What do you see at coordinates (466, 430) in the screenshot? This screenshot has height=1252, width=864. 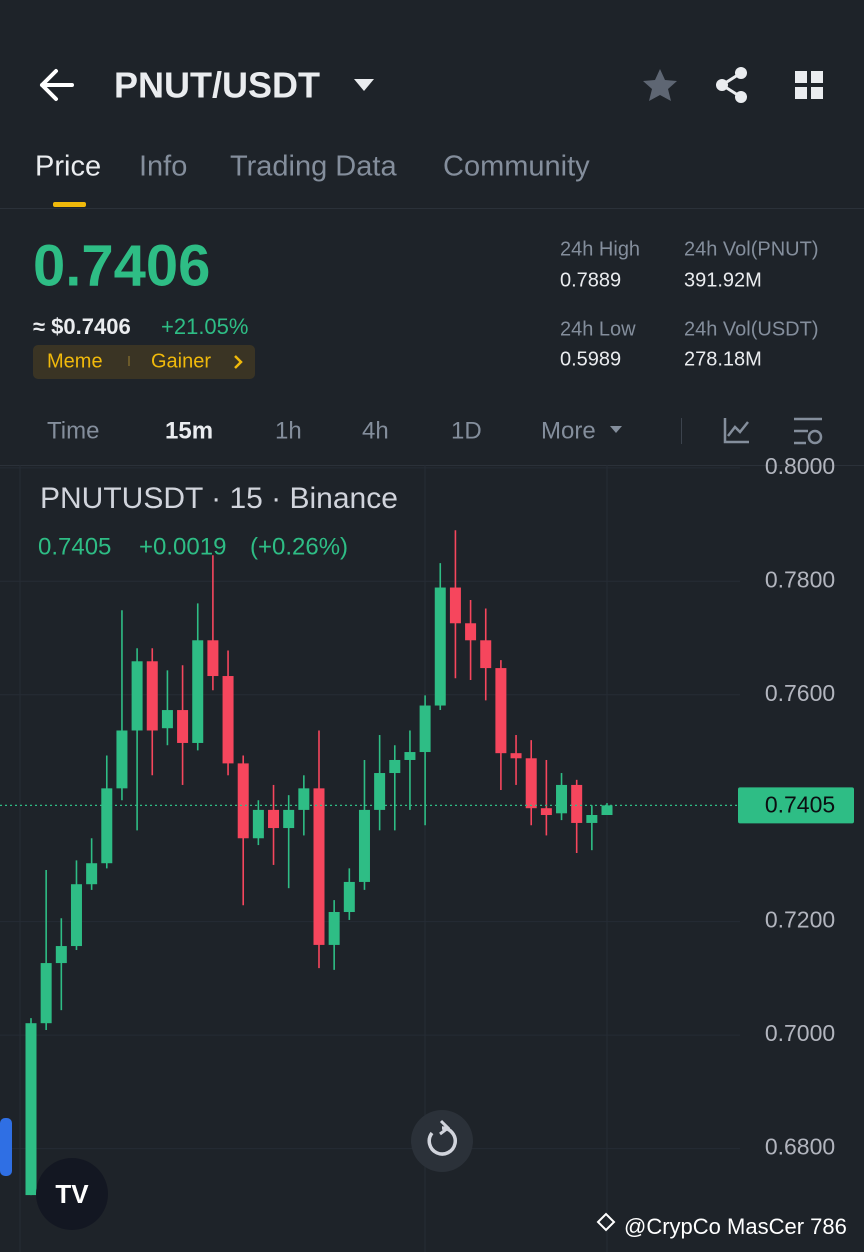 I see `interval: 1D` at bounding box center [466, 430].